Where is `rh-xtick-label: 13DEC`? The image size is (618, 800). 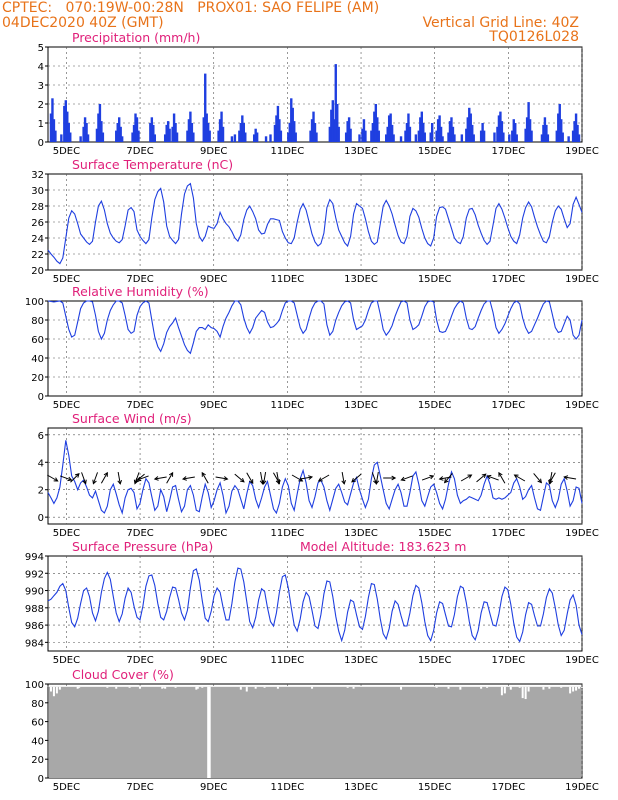 rh-xtick-label: 13DEC is located at coordinates (361, 405).